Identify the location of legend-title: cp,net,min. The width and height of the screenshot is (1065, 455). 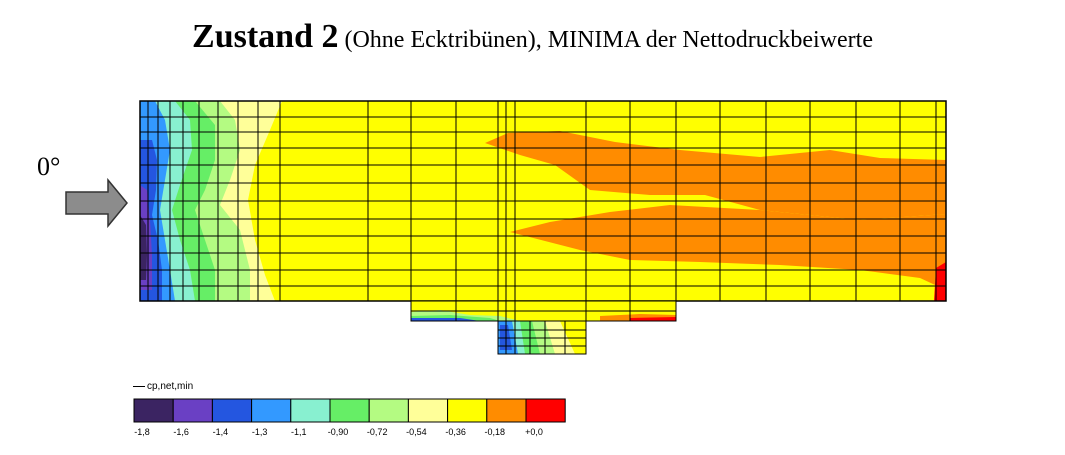
(163, 386).